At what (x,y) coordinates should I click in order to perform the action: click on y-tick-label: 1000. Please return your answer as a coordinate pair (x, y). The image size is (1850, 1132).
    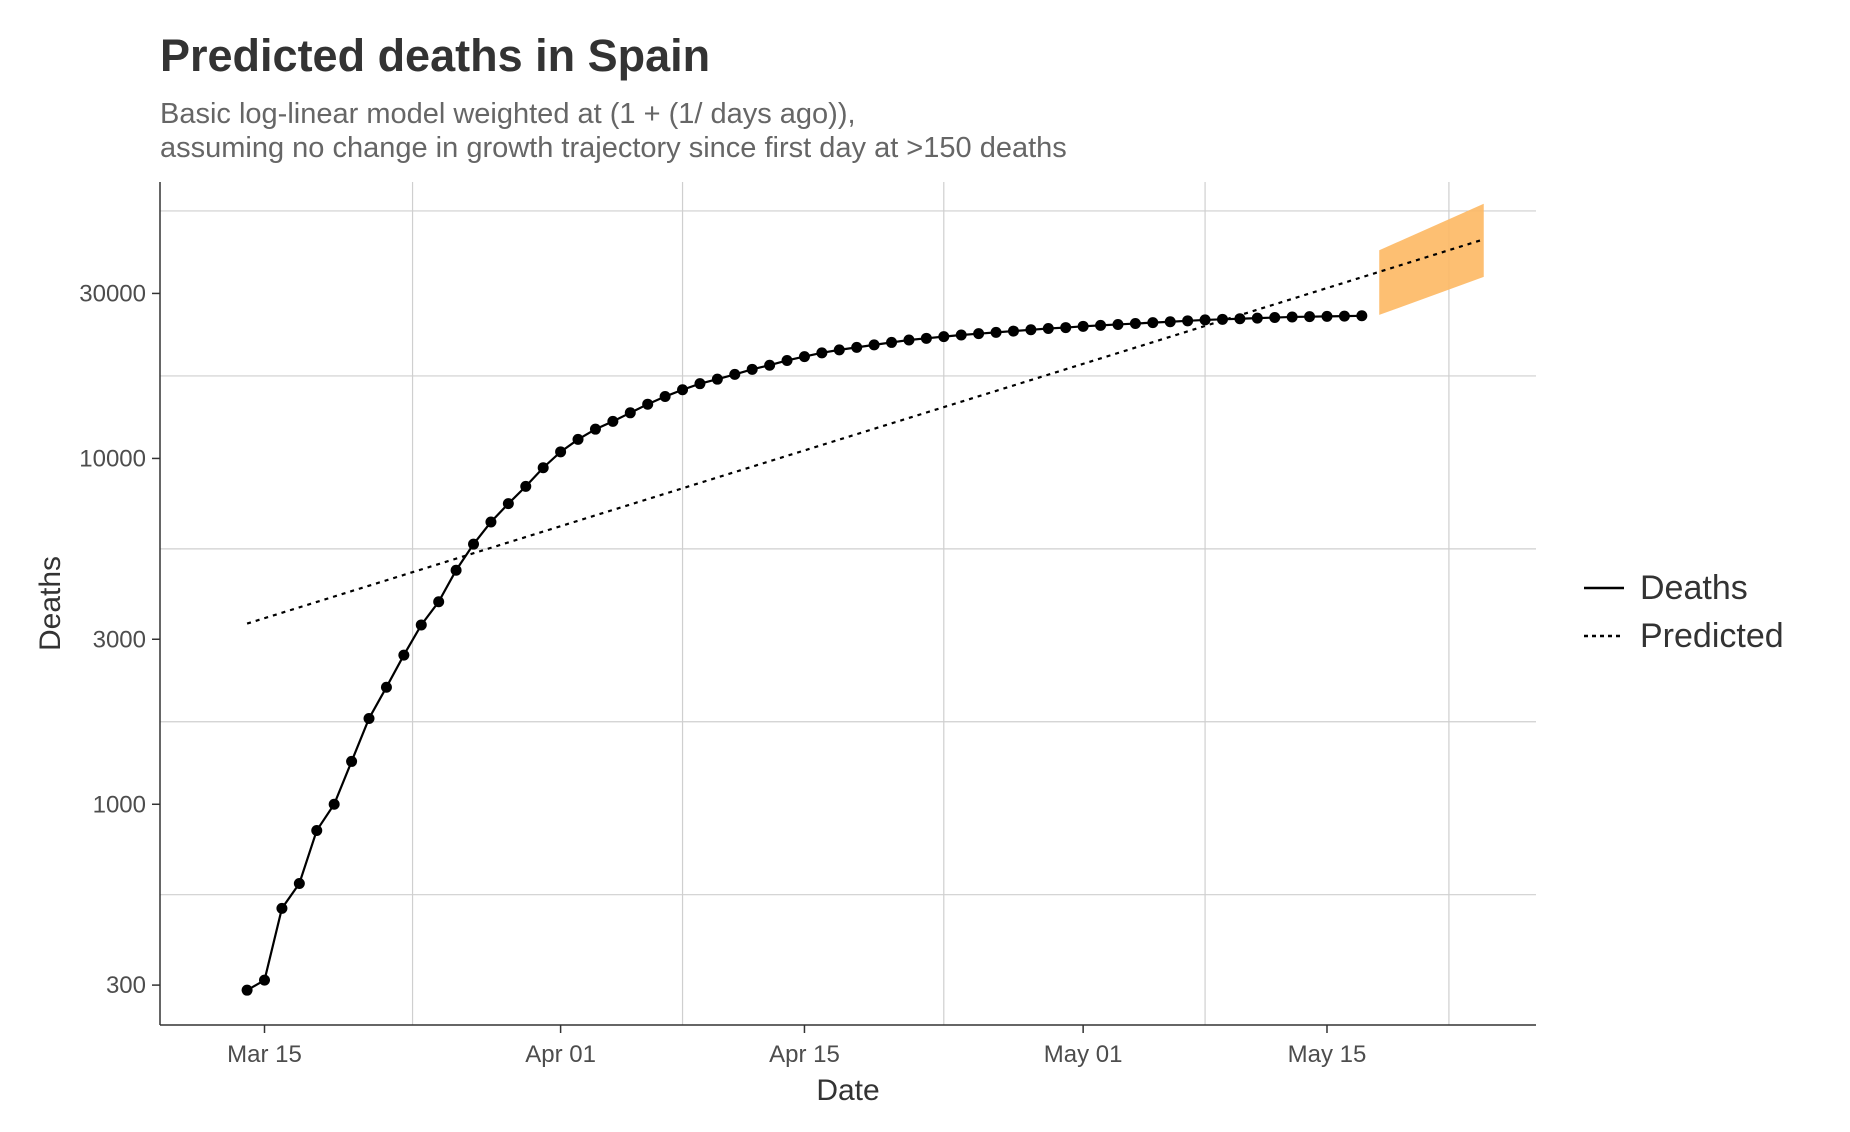
    Looking at the image, I should click on (119, 804).